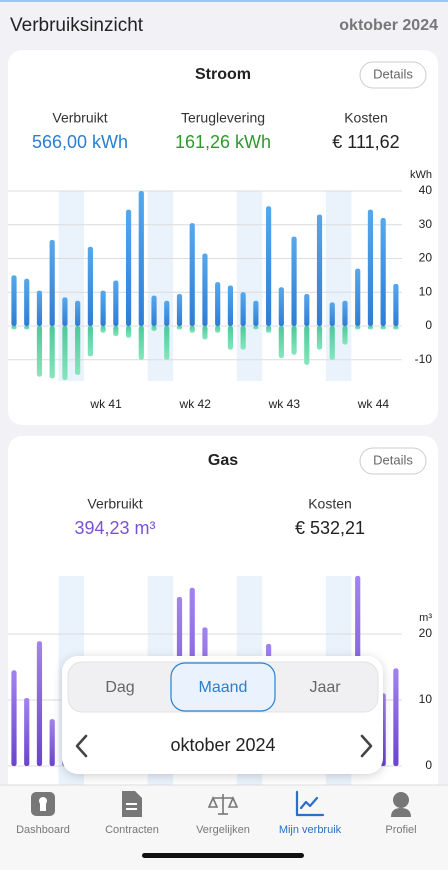 This screenshot has height=870, width=448. Describe the element at coordinates (426, 291) in the screenshot. I see `y-tick-label: 10` at that location.